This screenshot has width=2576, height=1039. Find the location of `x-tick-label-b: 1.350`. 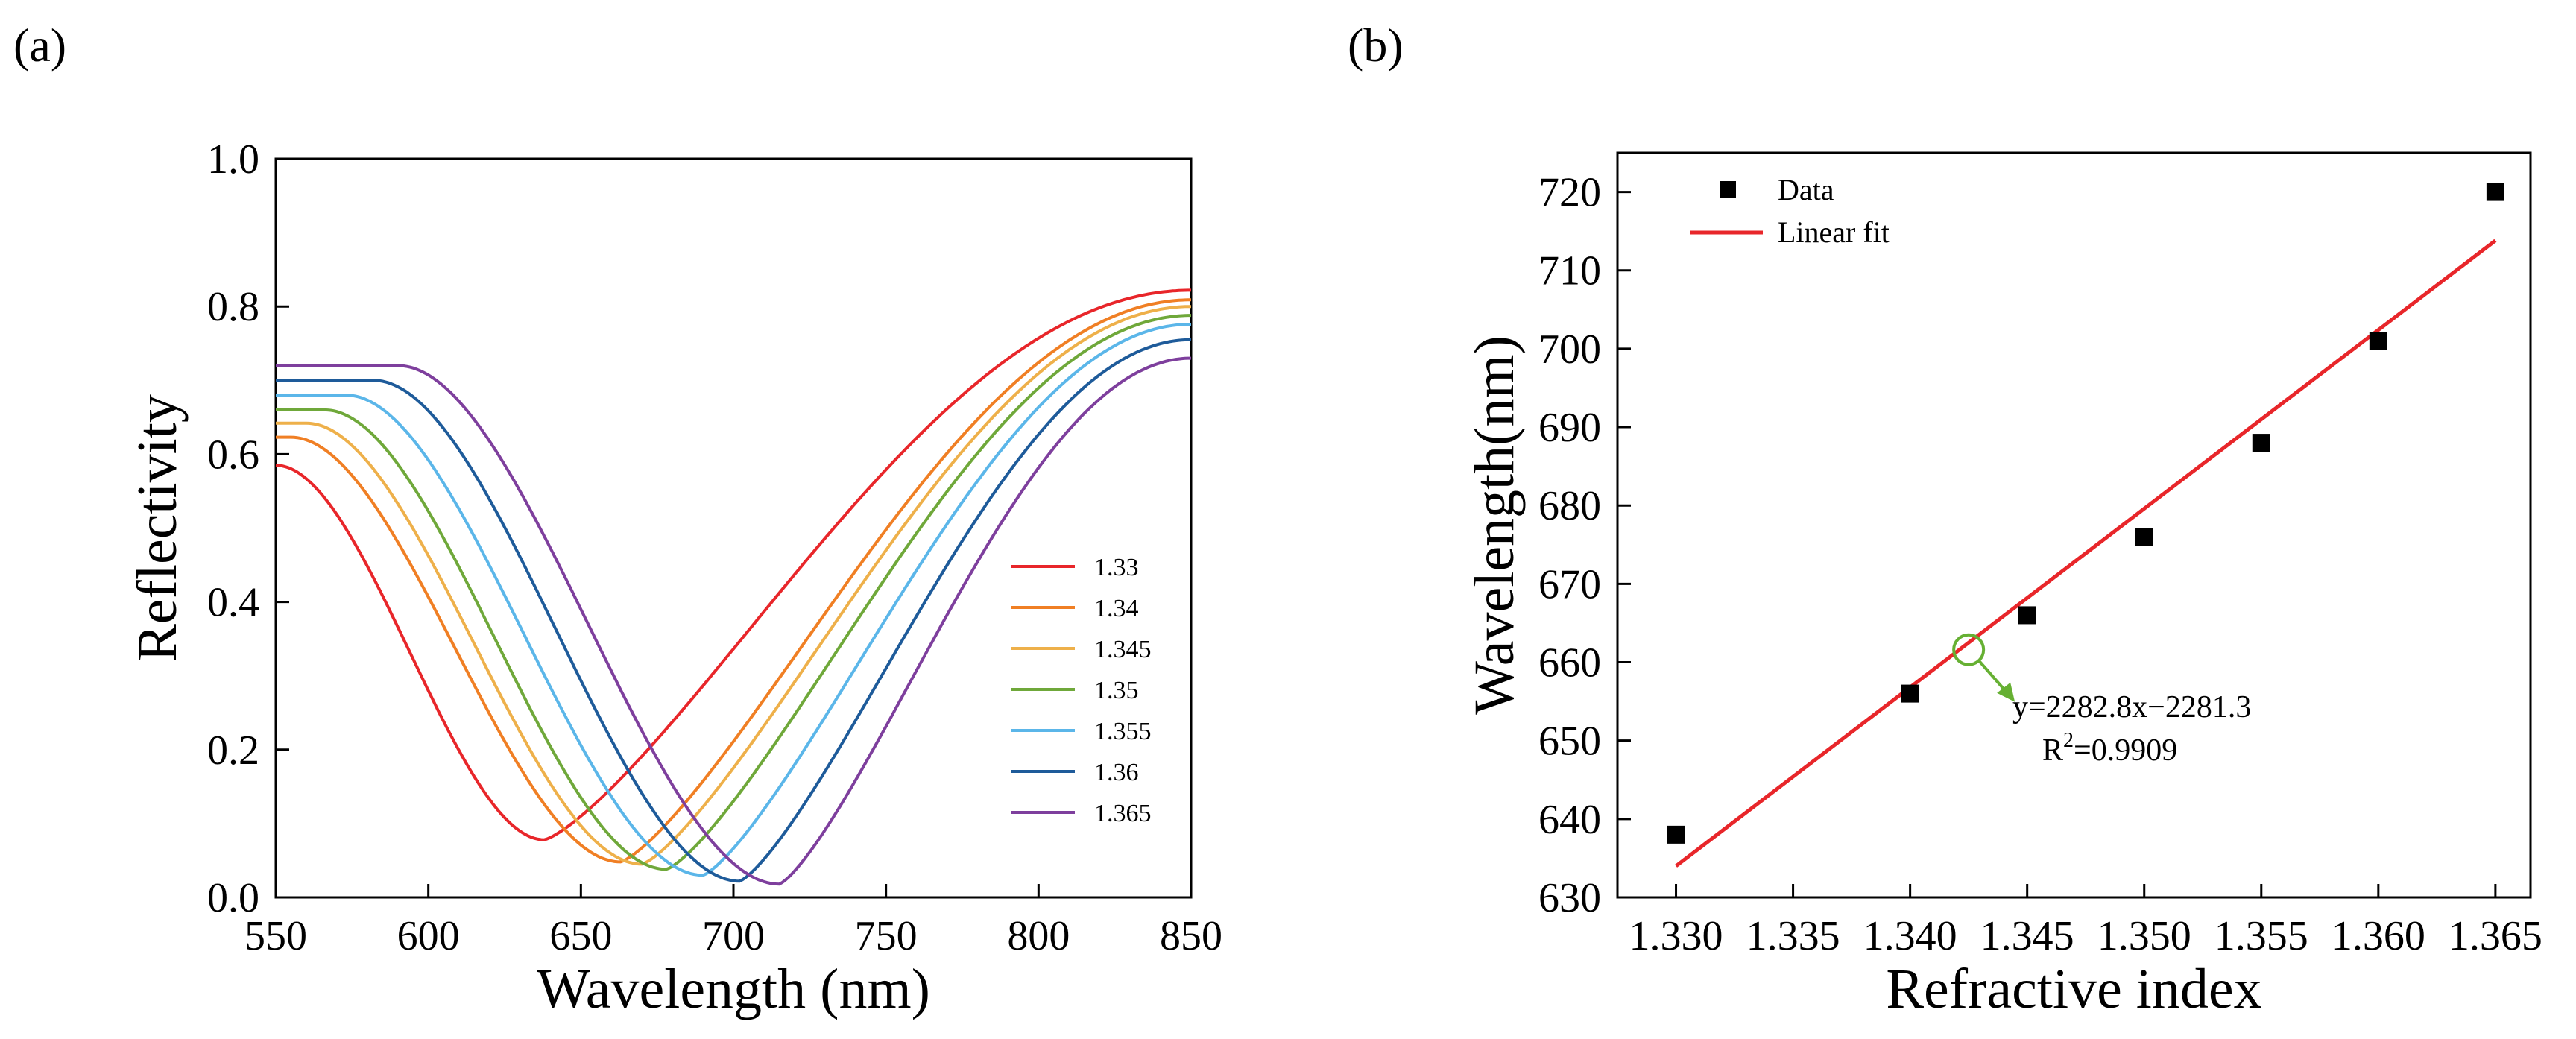

x-tick-label-b: 1.350 is located at coordinates (2144, 936).